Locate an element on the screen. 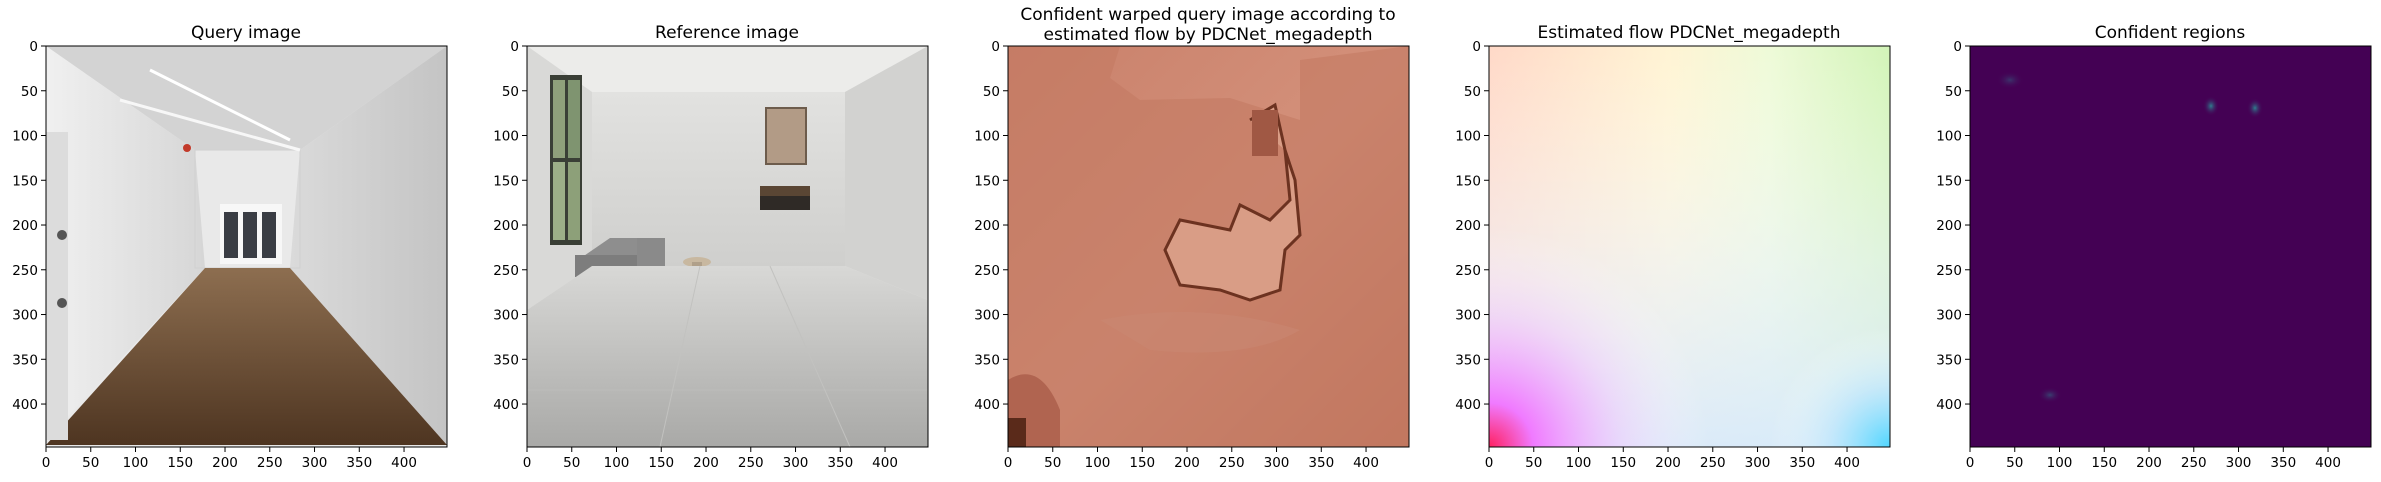 The image size is (2381, 482). reference-photo is located at coordinates (727, 247).